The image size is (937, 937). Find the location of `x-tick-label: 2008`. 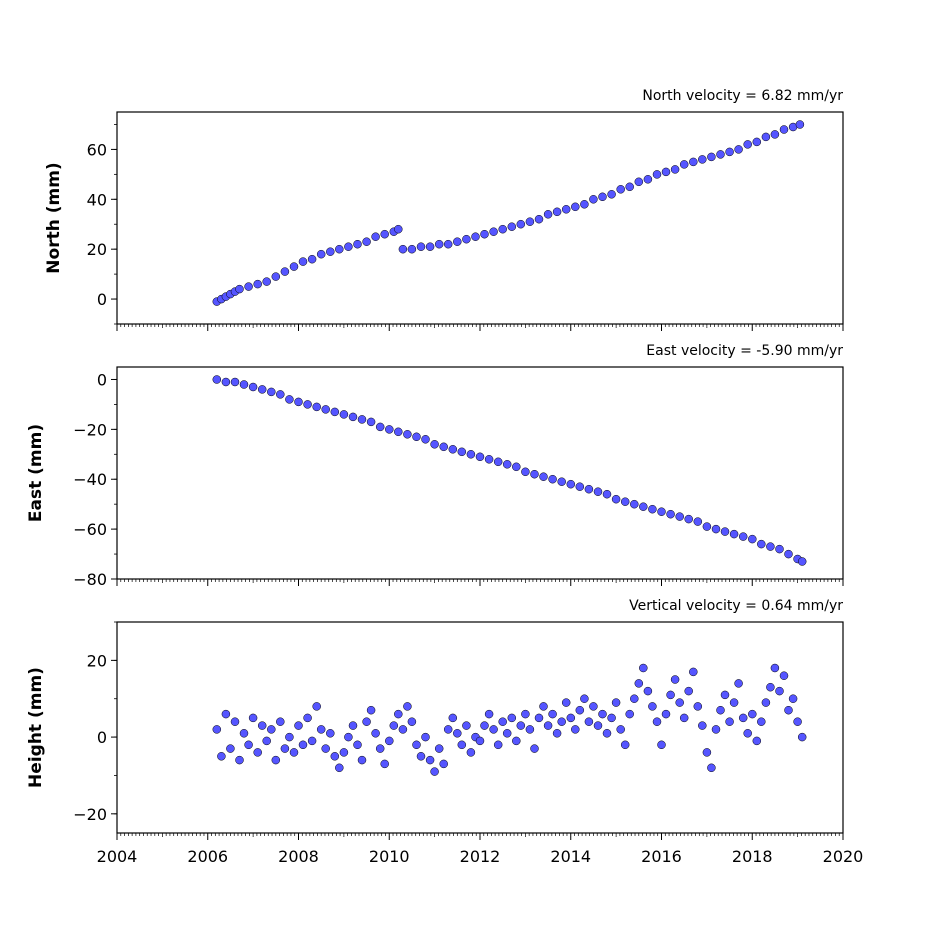

x-tick-label: 2008 is located at coordinates (298, 856).